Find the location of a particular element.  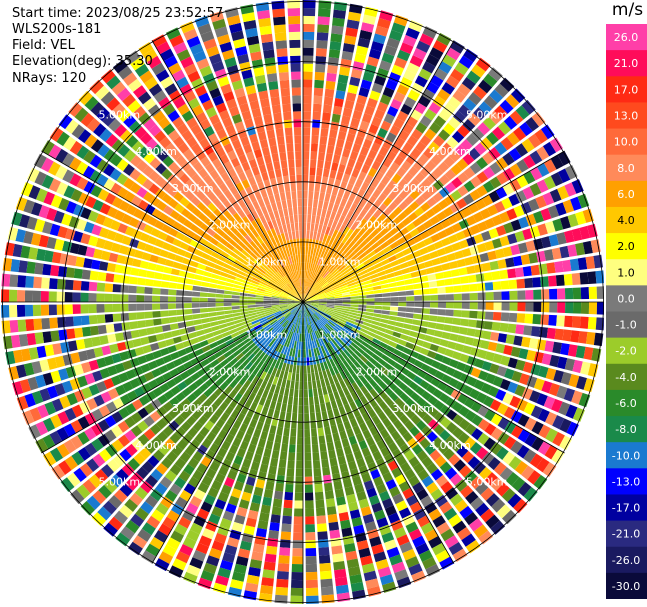

range-ring-label: 3.00km is located at coordinates (193, 408).